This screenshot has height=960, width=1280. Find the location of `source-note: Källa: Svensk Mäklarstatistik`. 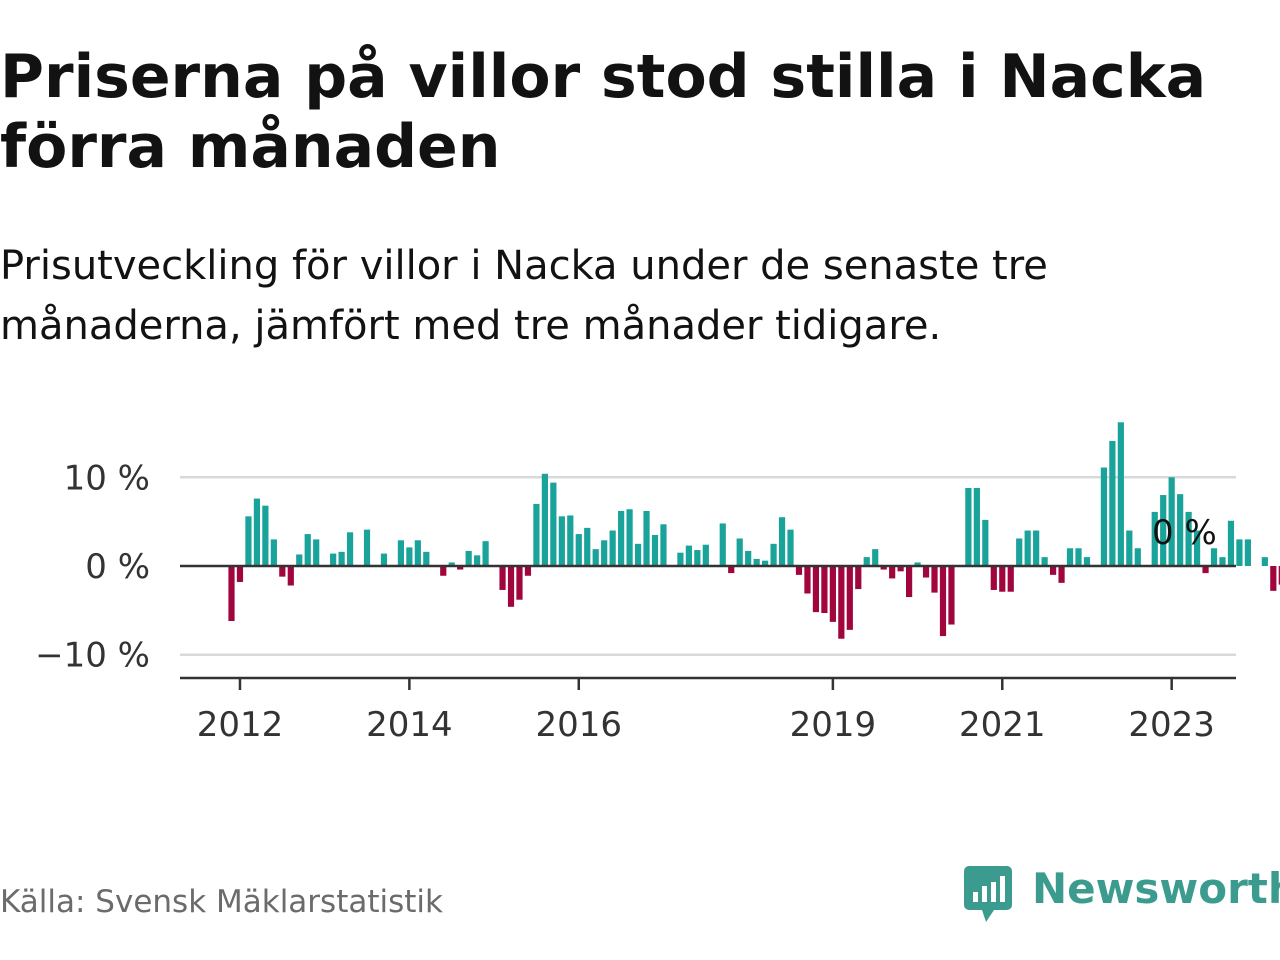

source-note: Källa: Svensk Mäklarstatistik is located at coordinates (221, 902).